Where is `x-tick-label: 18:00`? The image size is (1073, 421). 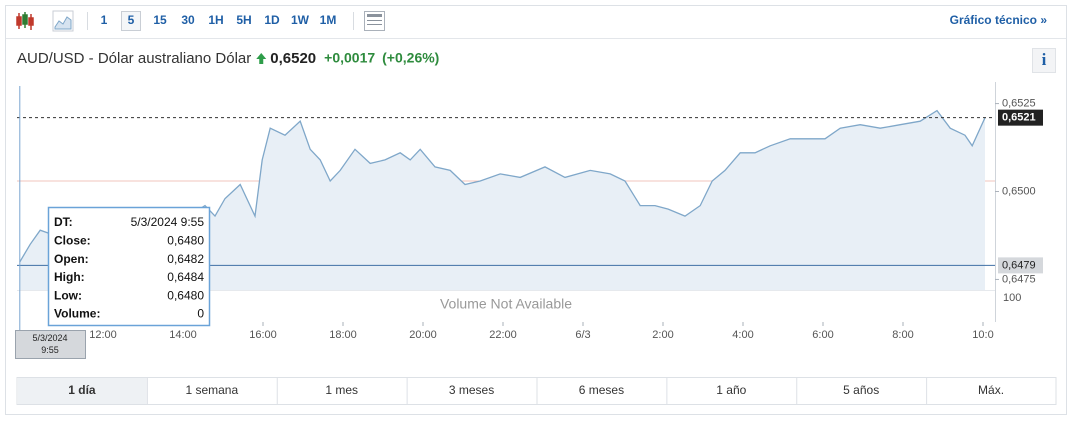
x-tick-label: 18:00 is located at coordinates (343, 335).